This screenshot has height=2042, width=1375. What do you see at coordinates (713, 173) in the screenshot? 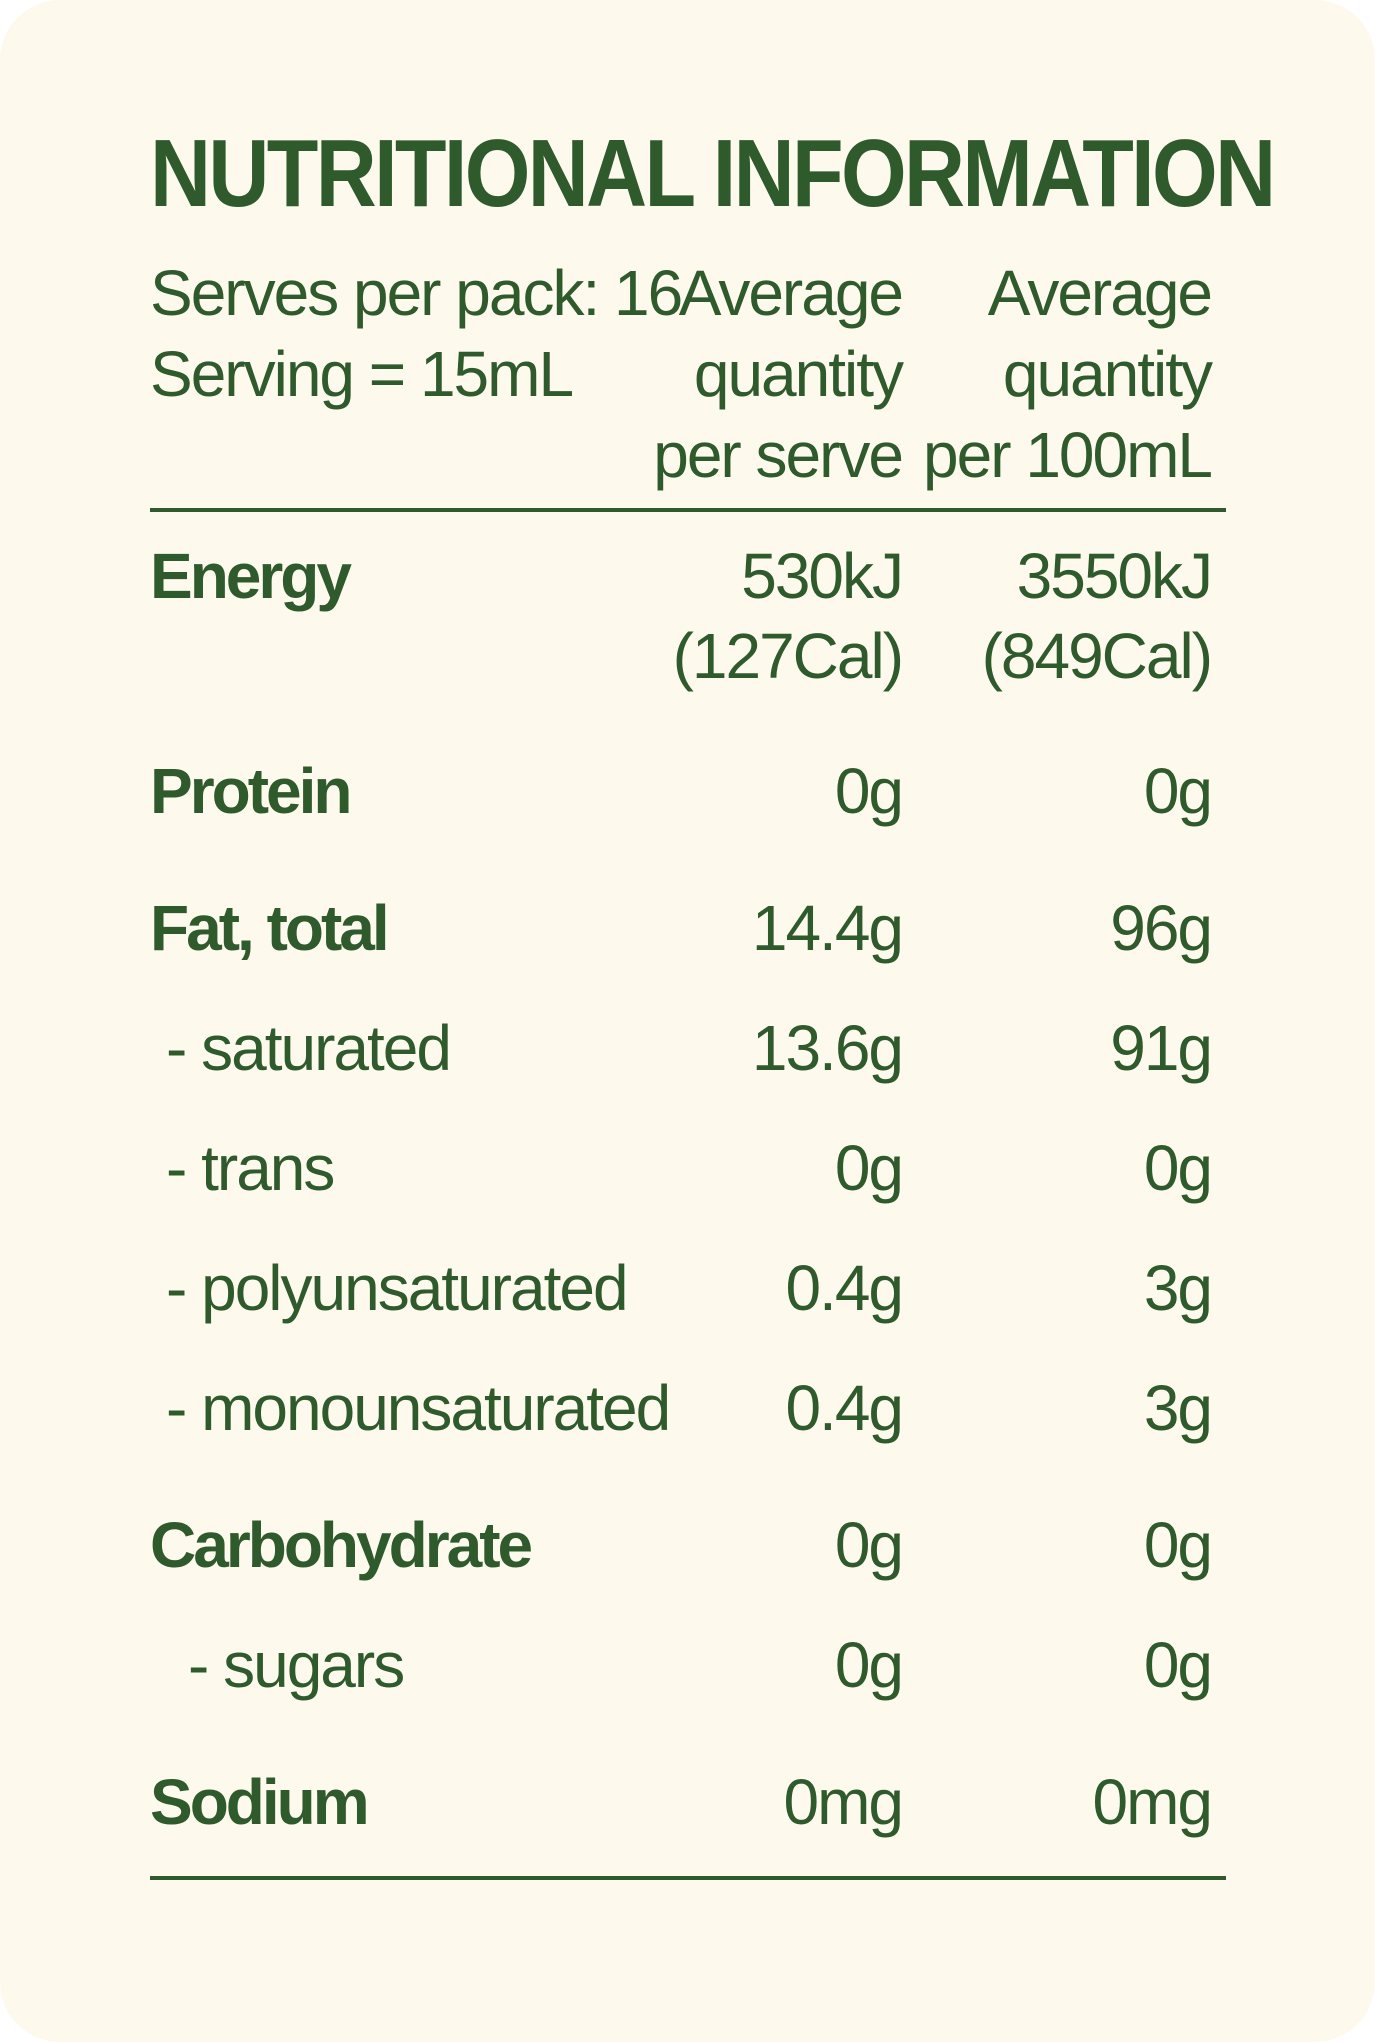
I see `panel-title: NUTRITIONAL INFORMATION` at bounding box center [713, 173].